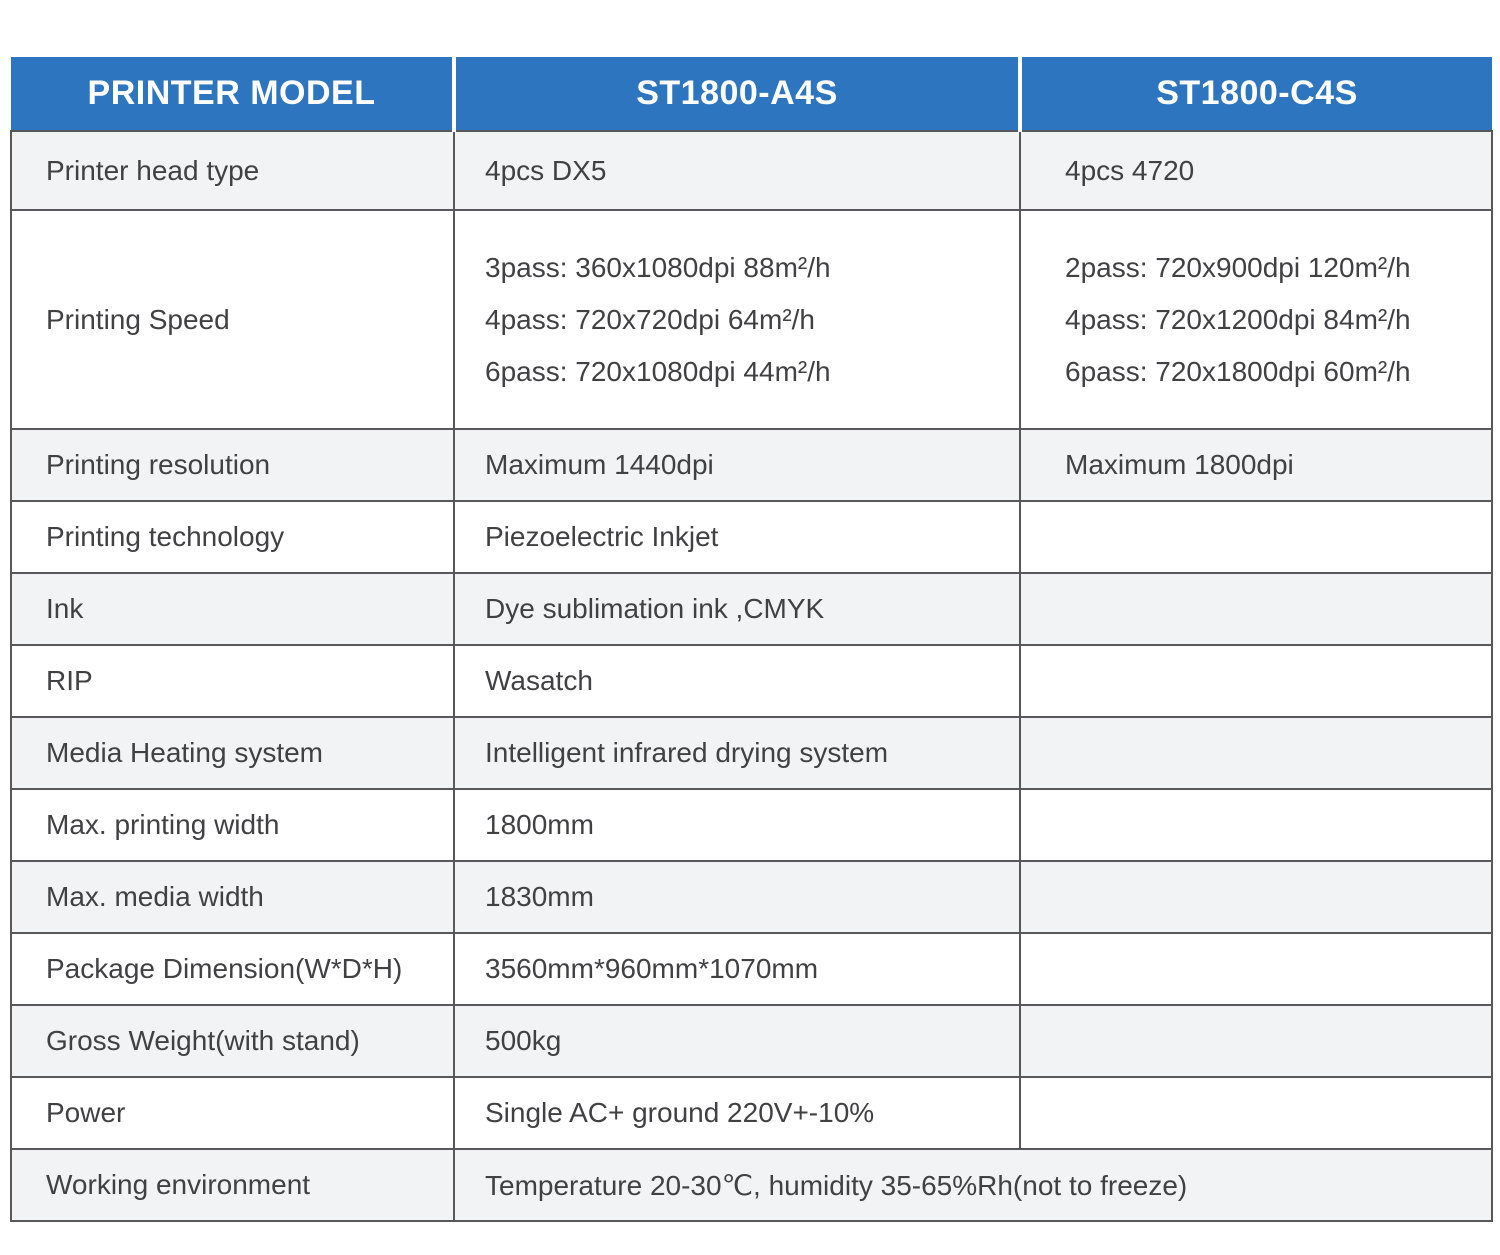 Image resolution: width=1500 pixels, height=1255 pixels. What do you see at coordinates (232, 170) in the screenshot?
I see `spec-label: Printer head type` at bounding box center [232, 170].